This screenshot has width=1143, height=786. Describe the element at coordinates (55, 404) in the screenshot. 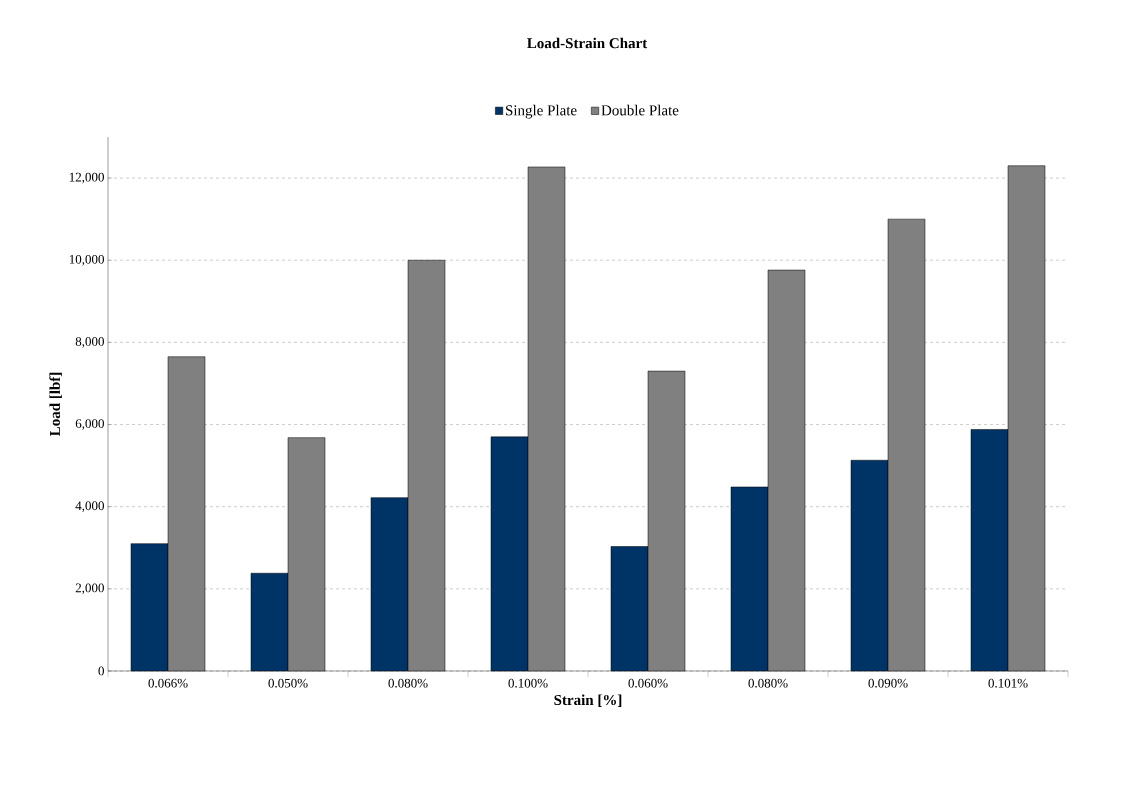

I see `y-axis-title: Load [lbf]` at that location.